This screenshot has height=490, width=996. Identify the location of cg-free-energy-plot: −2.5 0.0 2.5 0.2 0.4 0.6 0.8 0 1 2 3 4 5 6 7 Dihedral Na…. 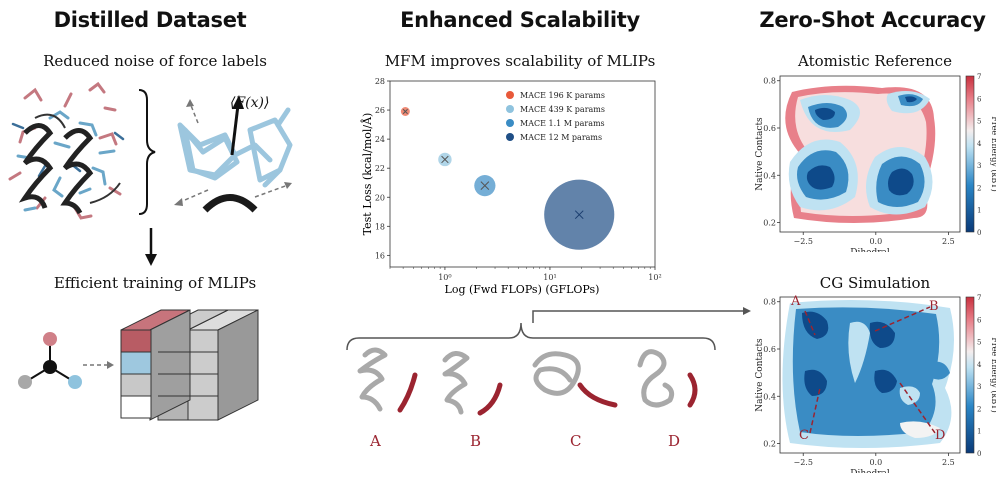
(875, 383).